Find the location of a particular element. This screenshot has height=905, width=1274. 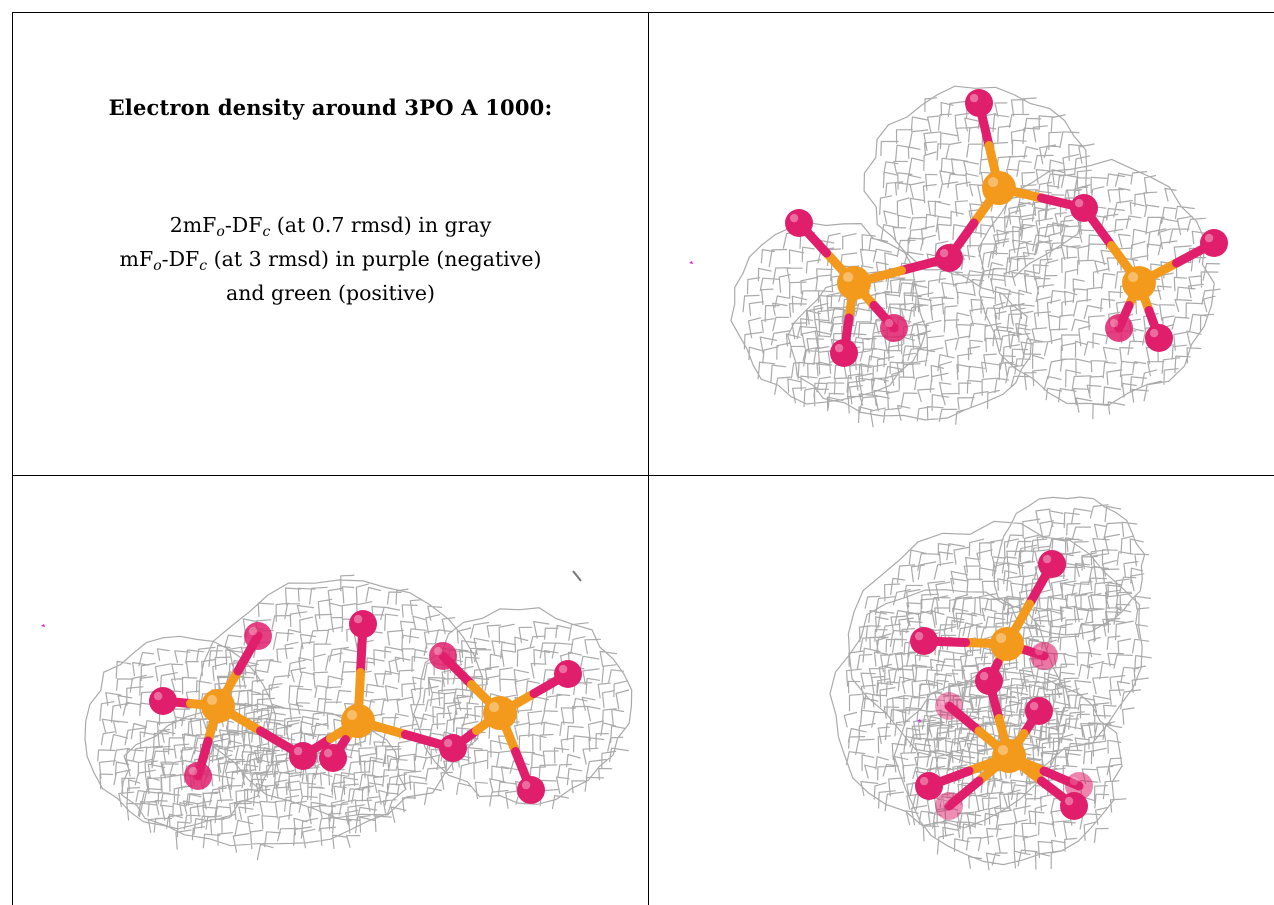

density-render-bottom-right is located at coordinates (990, 683).